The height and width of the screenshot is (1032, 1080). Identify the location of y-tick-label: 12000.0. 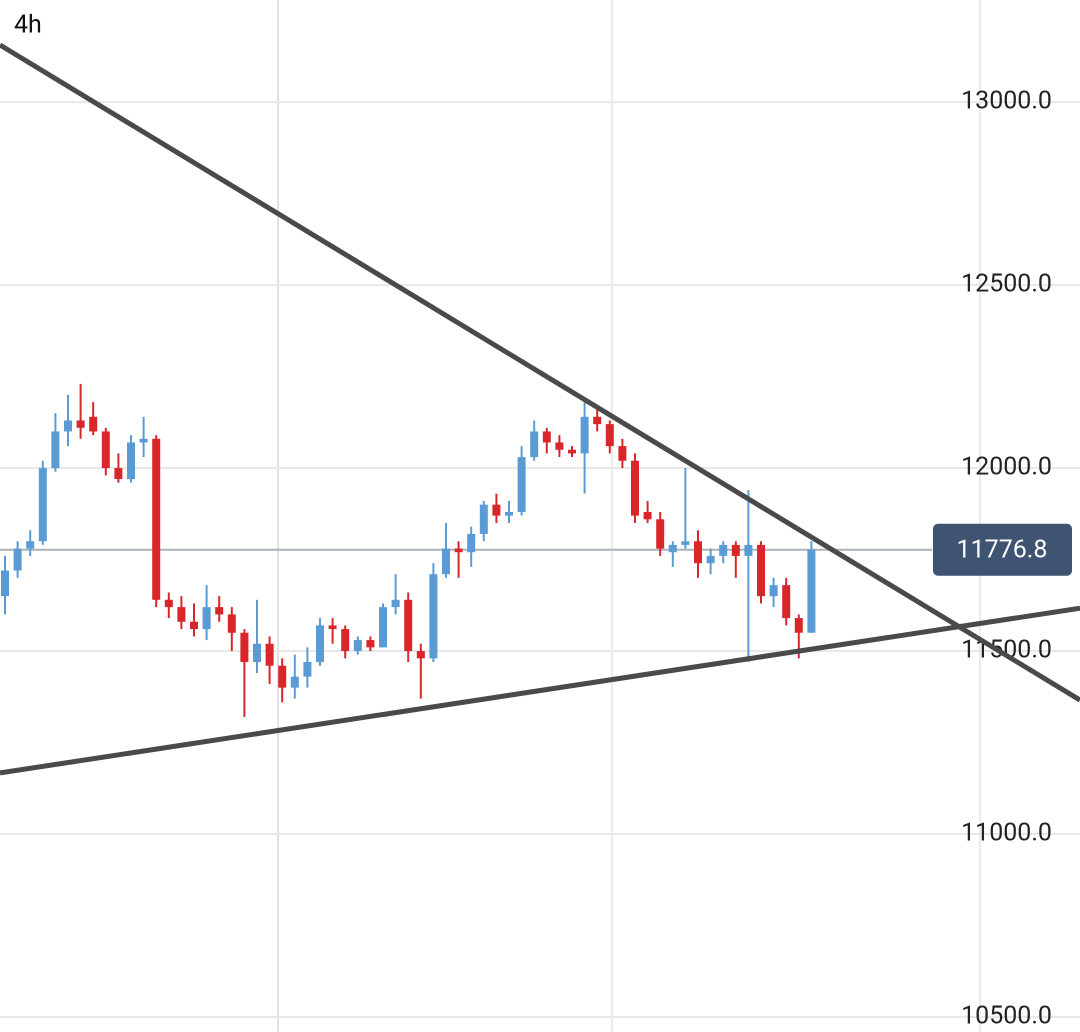
(1006, 467).